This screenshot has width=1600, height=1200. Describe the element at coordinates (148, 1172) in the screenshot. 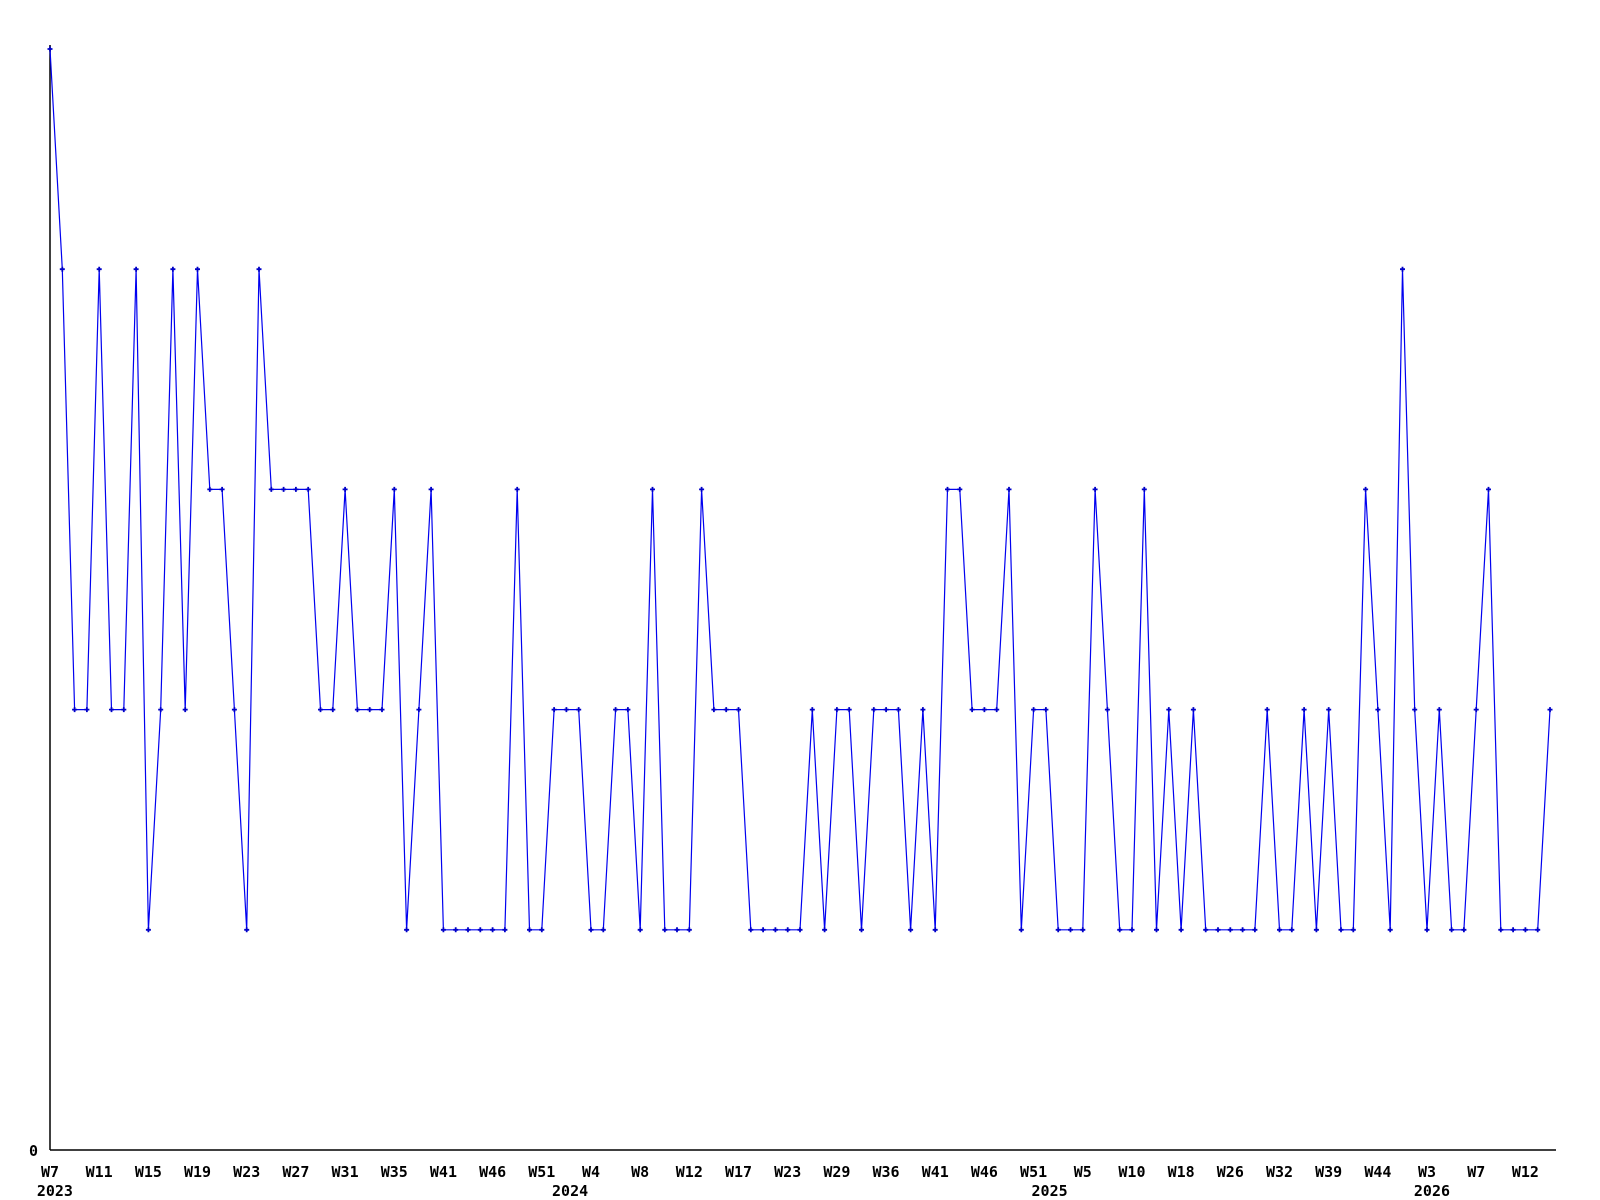

I see `x-tick-label: W15` at that location.